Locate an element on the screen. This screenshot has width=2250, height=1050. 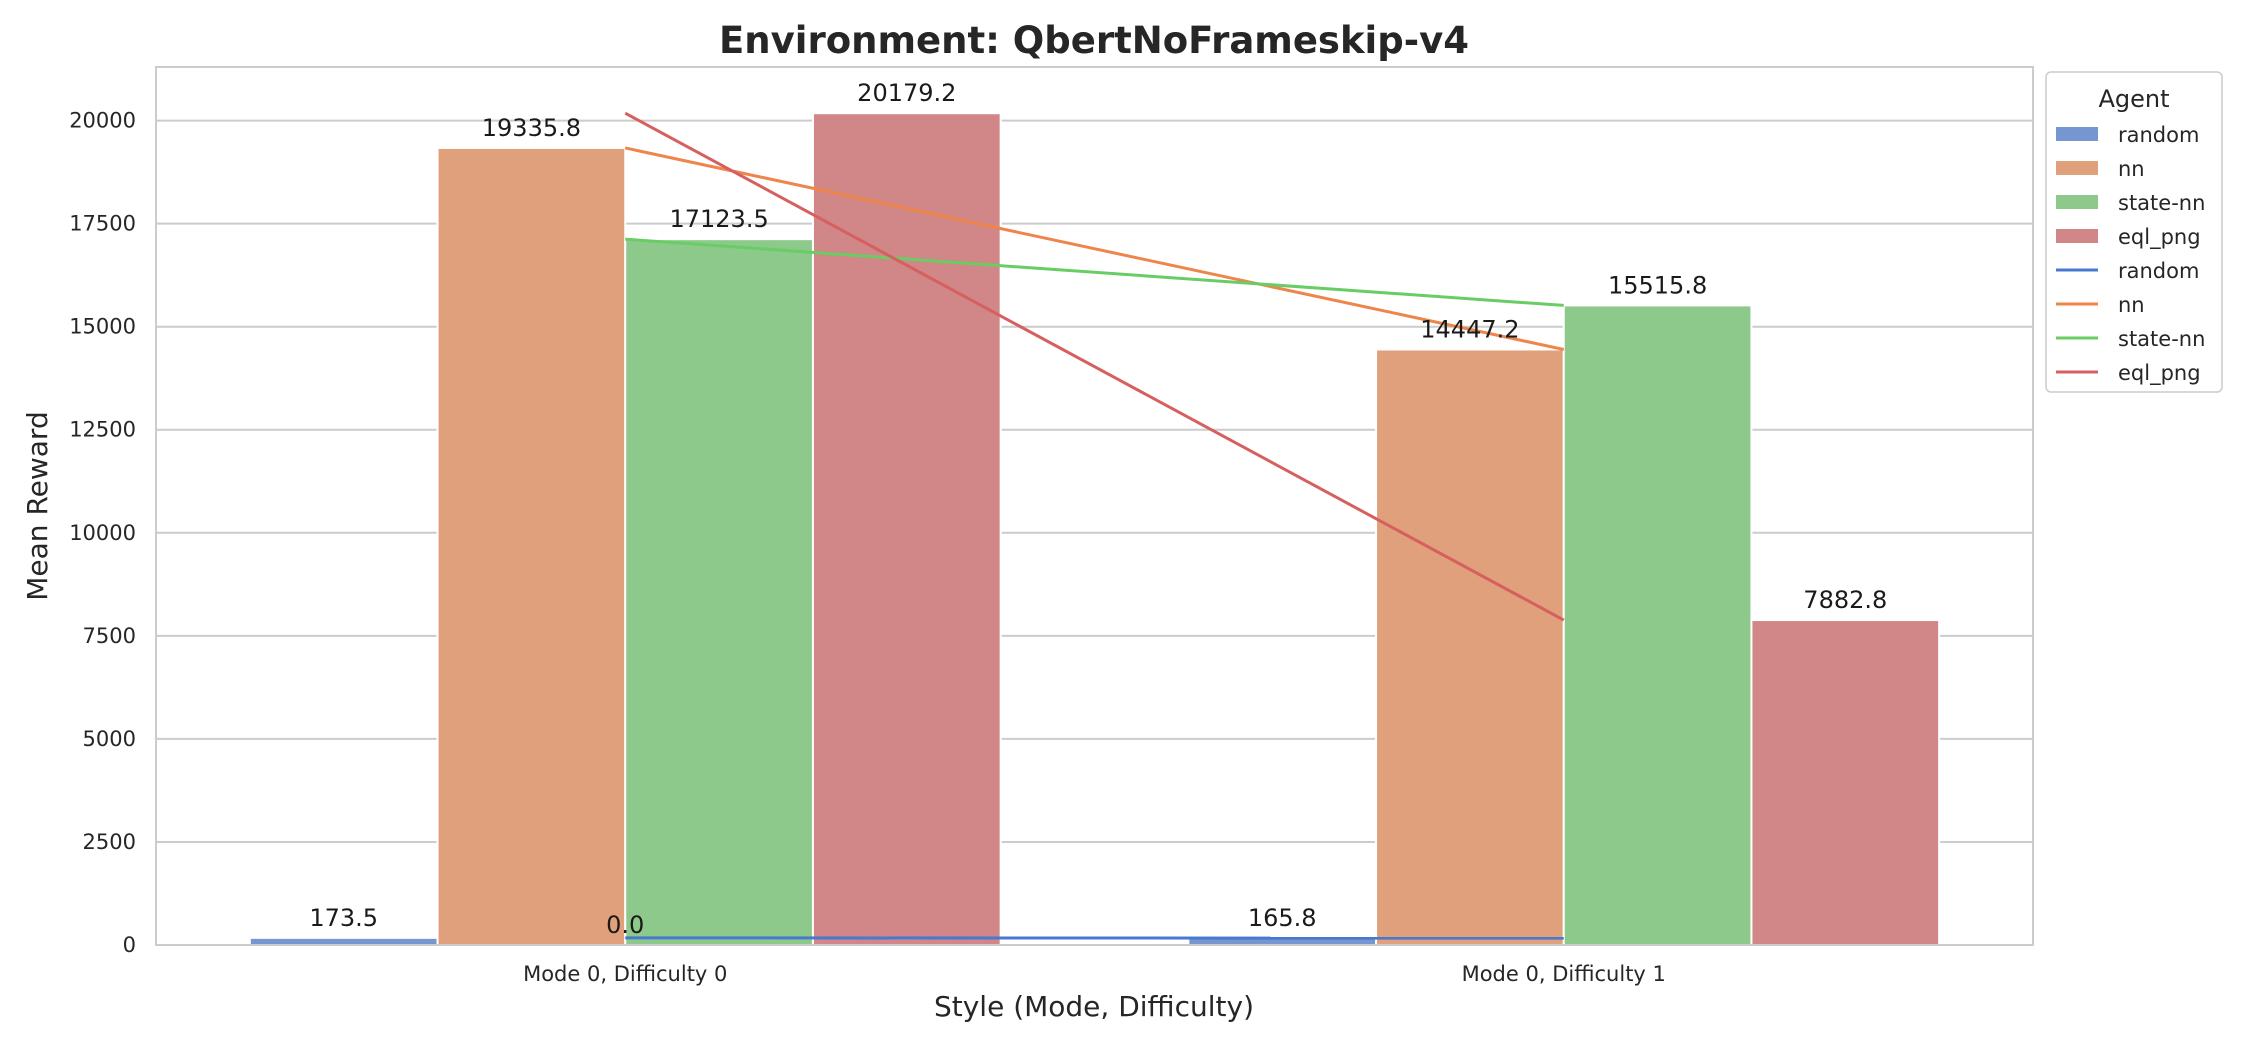
annotation-label: 0.0 is located at coordinates (625, 925).